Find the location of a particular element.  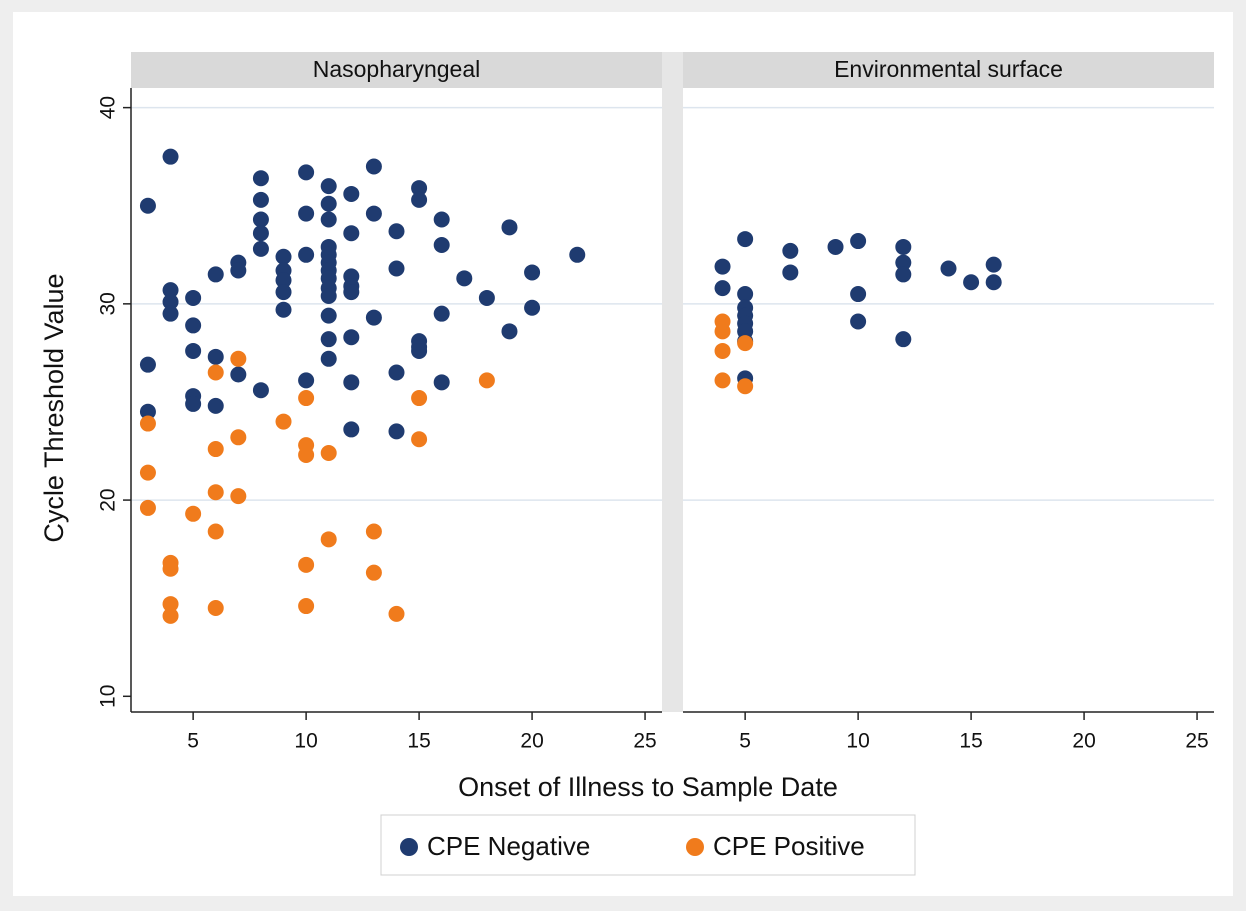

x-tick-label: 25 is located at coordinates (644, 741).